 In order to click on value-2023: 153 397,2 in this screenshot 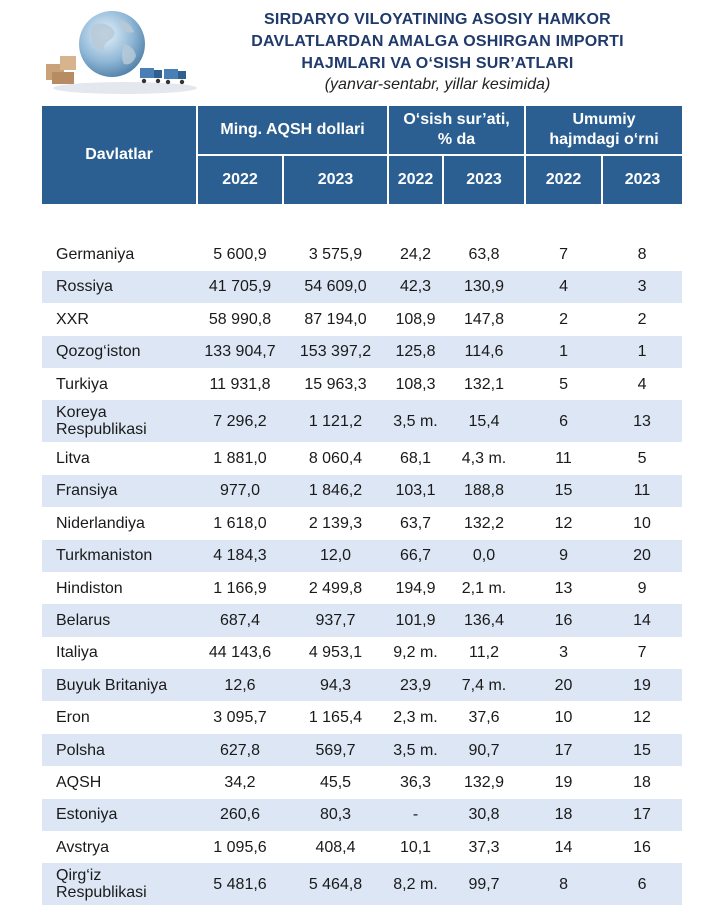, I will do `click(336, 351)`.